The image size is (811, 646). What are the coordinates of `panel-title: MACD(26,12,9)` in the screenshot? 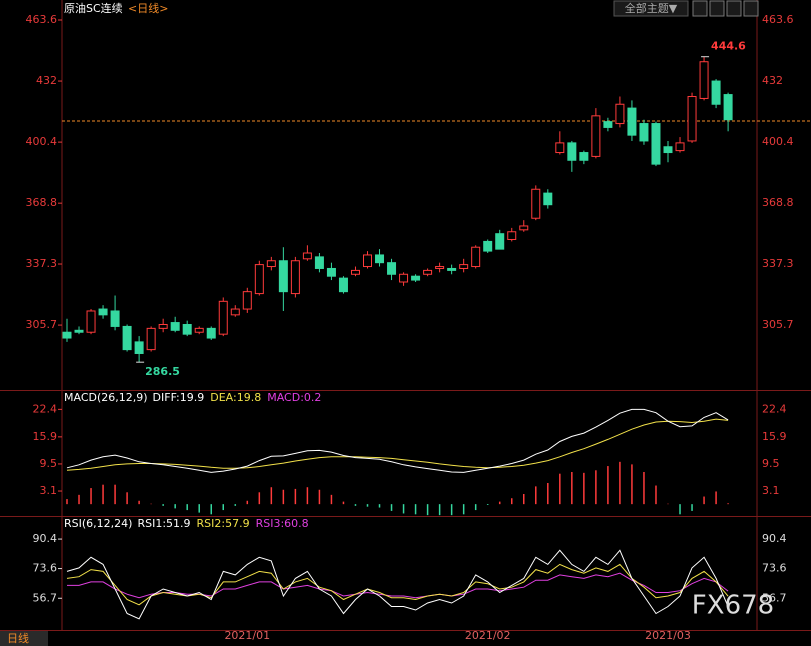 It's located at (106, 397).